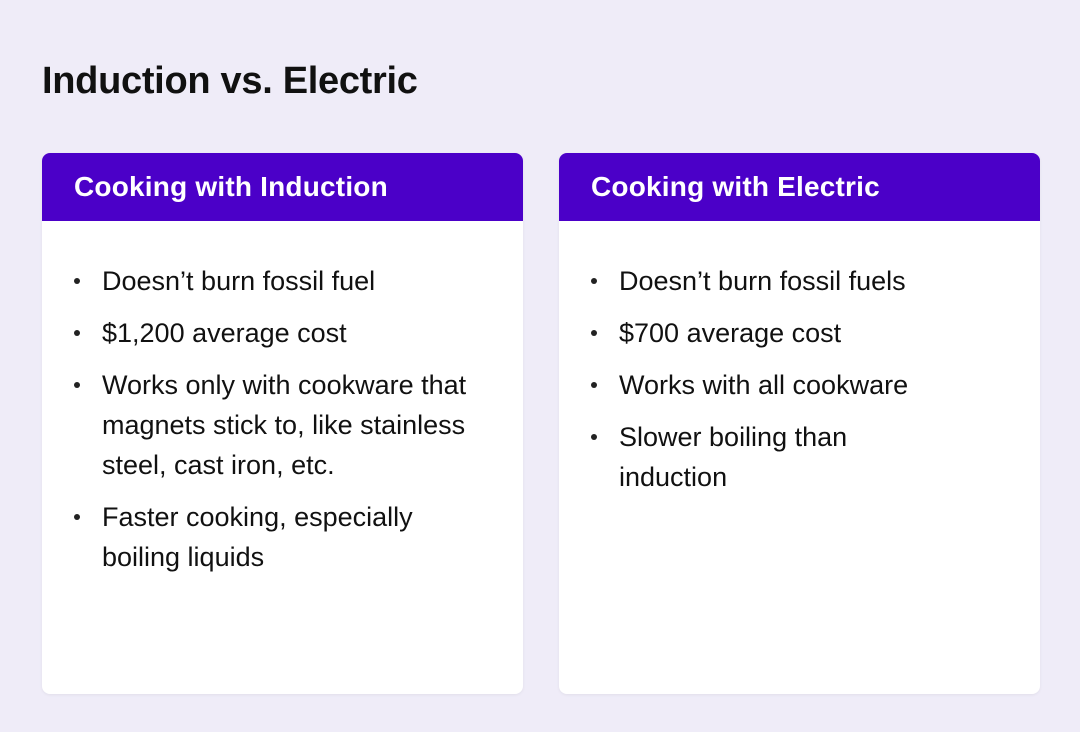 This screenshot has height=732, width=1080. I want to click on card-header: Cooking with Electric, so click(799, 187).